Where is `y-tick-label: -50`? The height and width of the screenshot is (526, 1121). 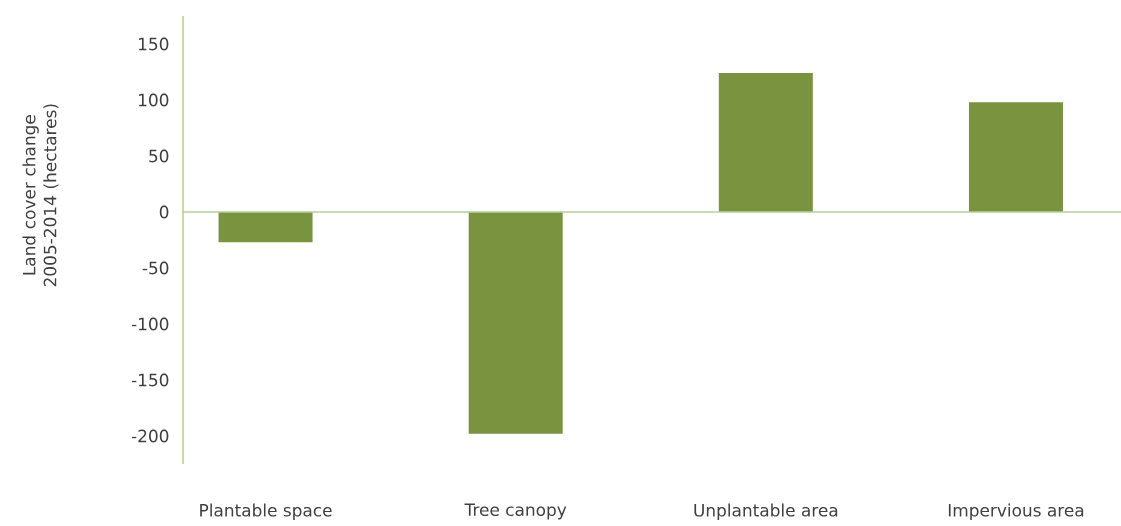
y-tick-label: -50 is located at coordinates (155, 268).